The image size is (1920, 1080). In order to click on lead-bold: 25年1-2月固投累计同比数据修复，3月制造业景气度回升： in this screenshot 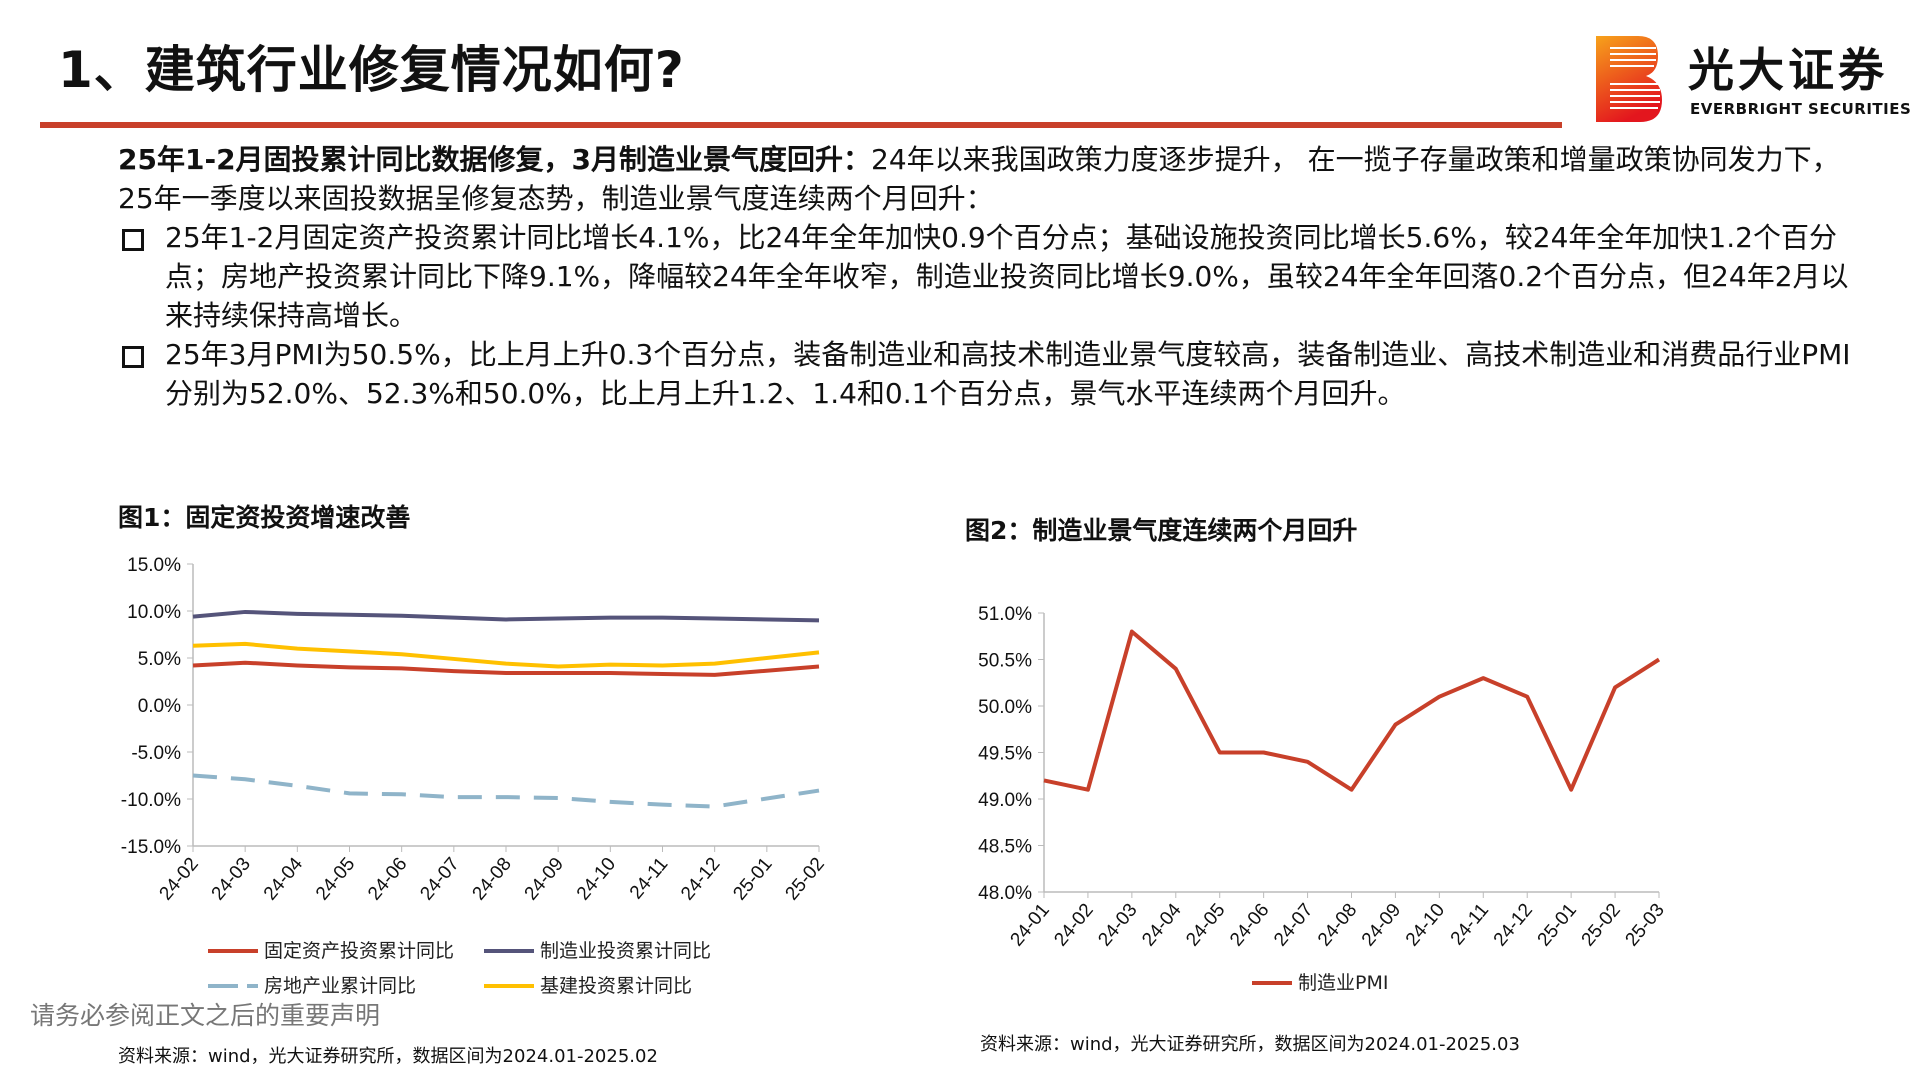, I will do `click(495, 159)`.